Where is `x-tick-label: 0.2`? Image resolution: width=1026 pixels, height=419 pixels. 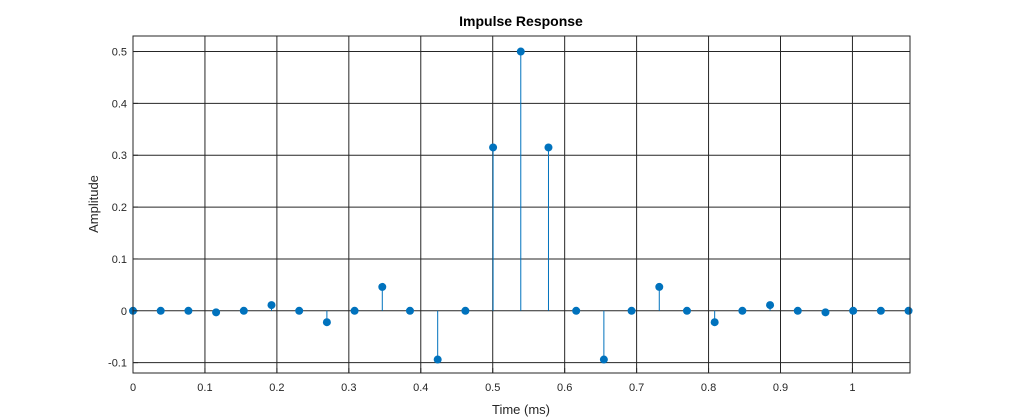 x-tick-label: 0.2 is located at coordinates (276, 388).